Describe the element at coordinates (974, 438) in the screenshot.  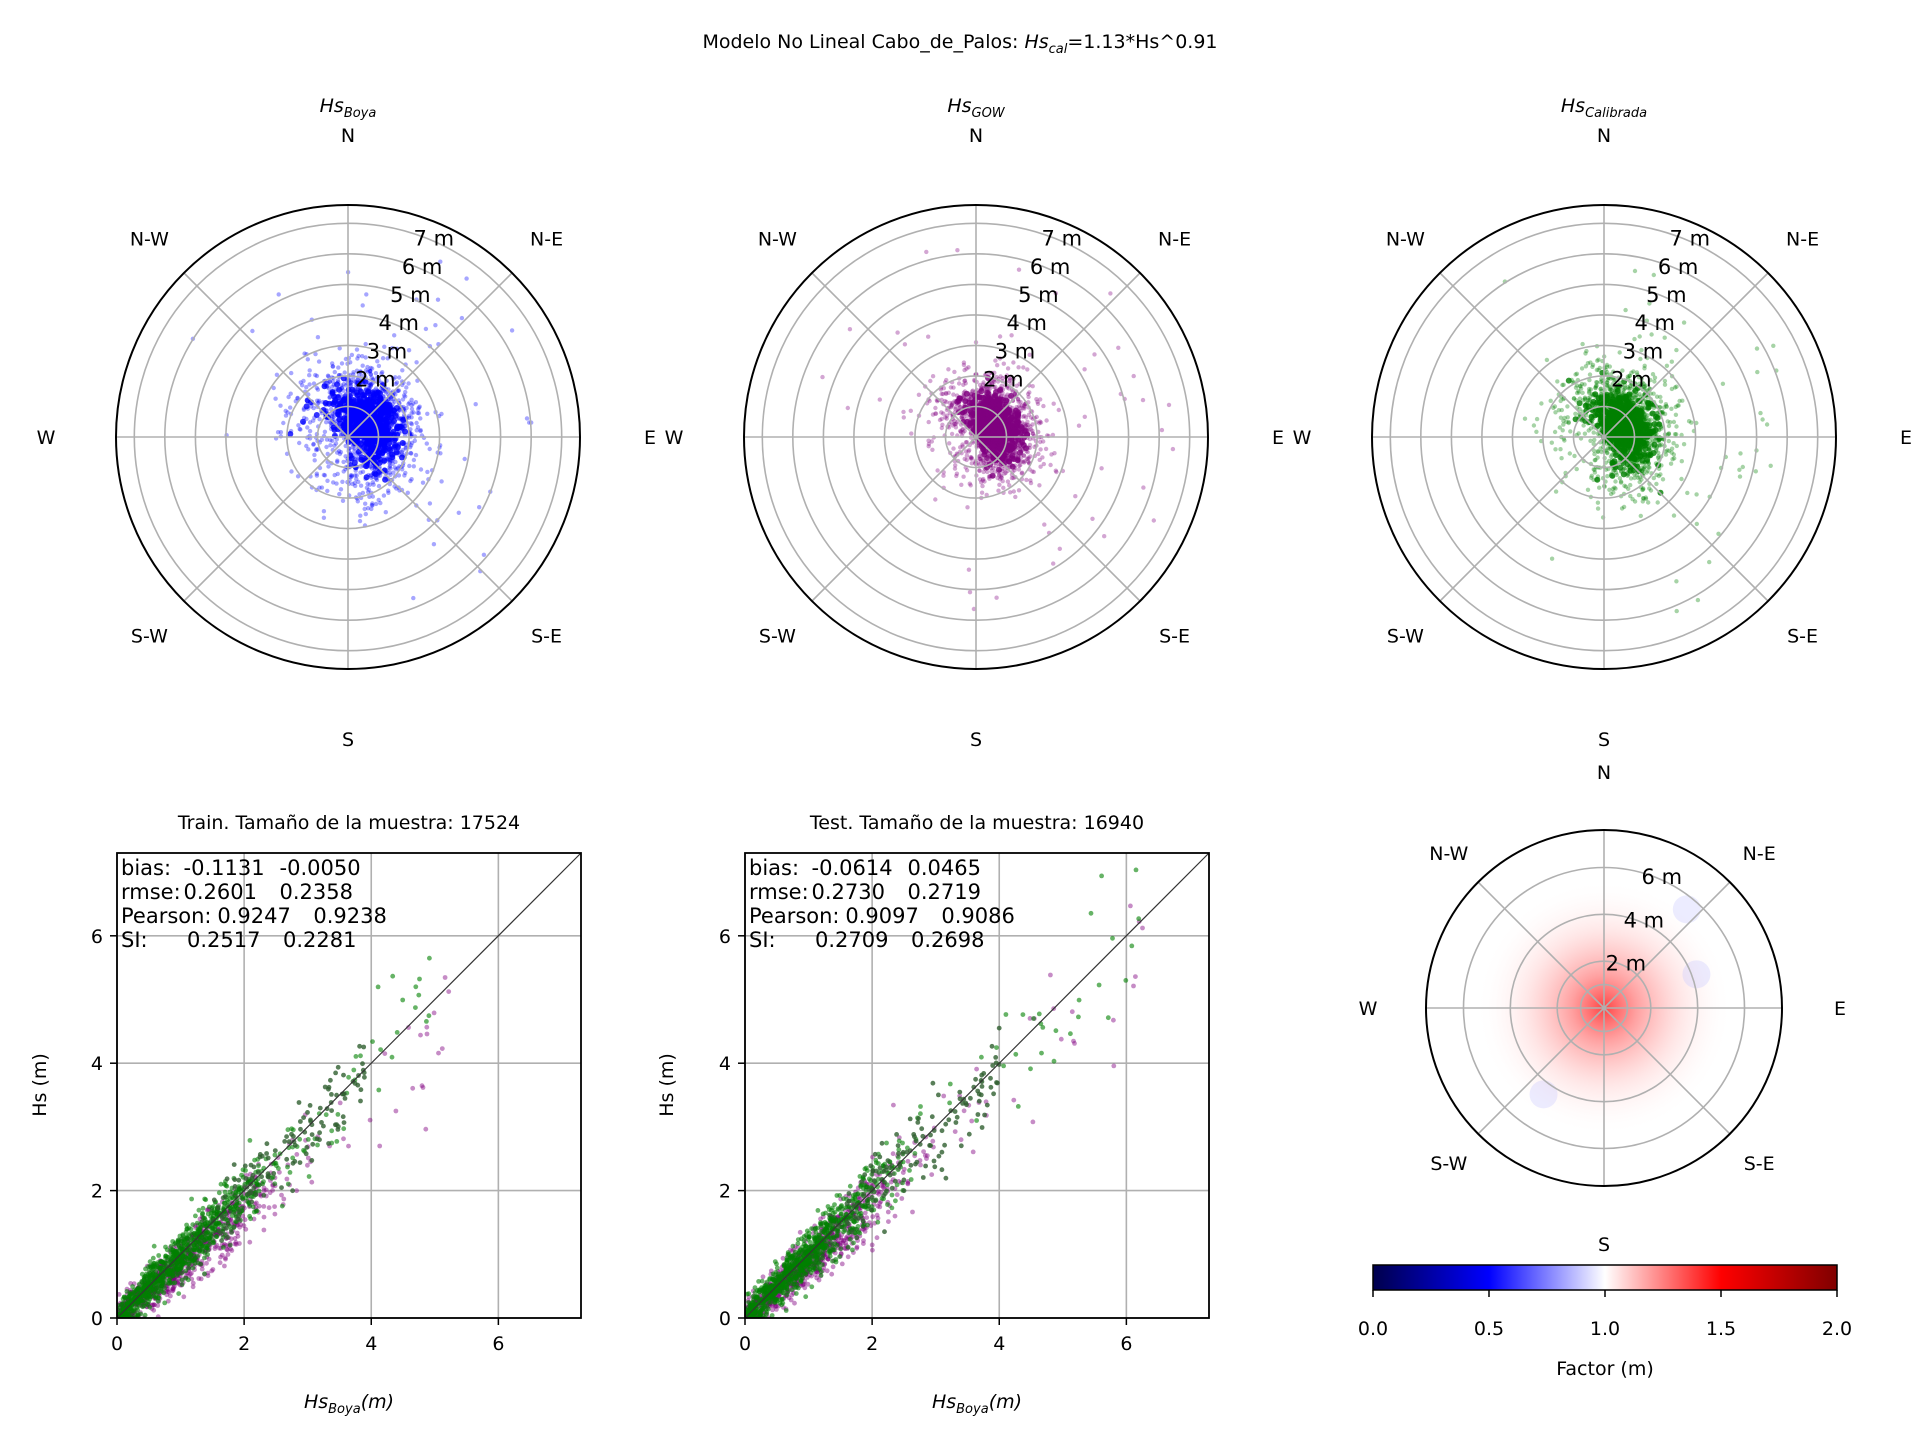
I see `polar-plot-hs-gow: 2 m3 m4 m5 m6 m7 mNN-EES-ESS-WWN-W` at that location.